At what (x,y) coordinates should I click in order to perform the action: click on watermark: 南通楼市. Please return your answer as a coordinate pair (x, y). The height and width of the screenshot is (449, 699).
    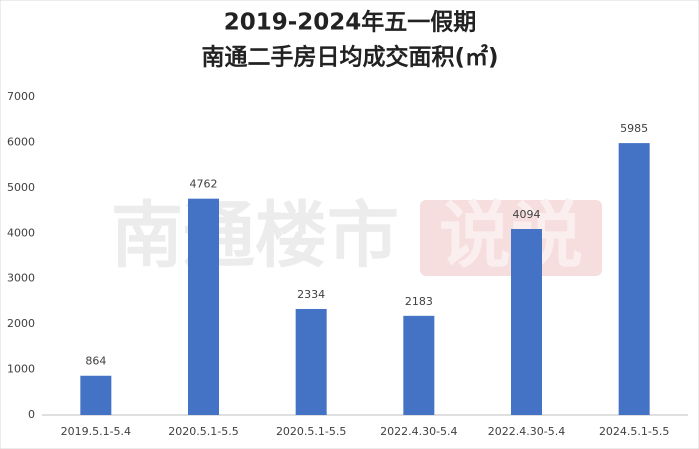
    Looking at the image, I should click on (255, 236).